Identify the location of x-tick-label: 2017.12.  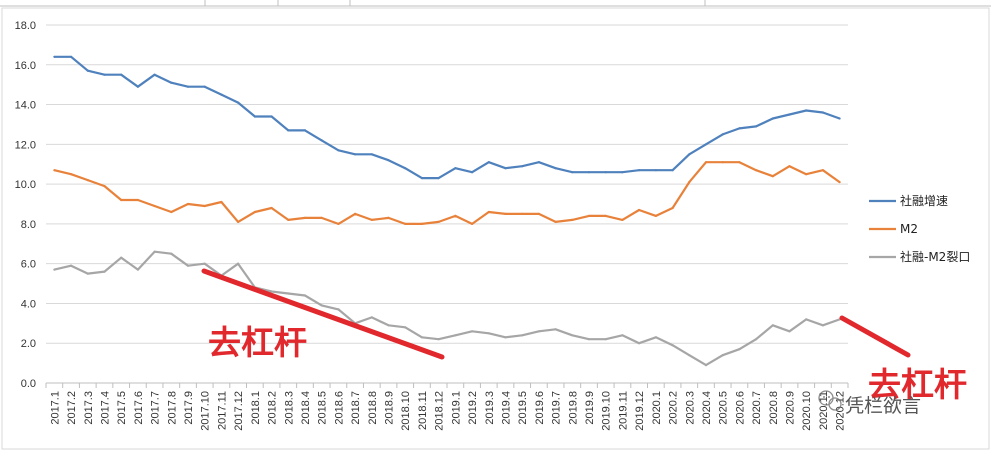
(239, 411).